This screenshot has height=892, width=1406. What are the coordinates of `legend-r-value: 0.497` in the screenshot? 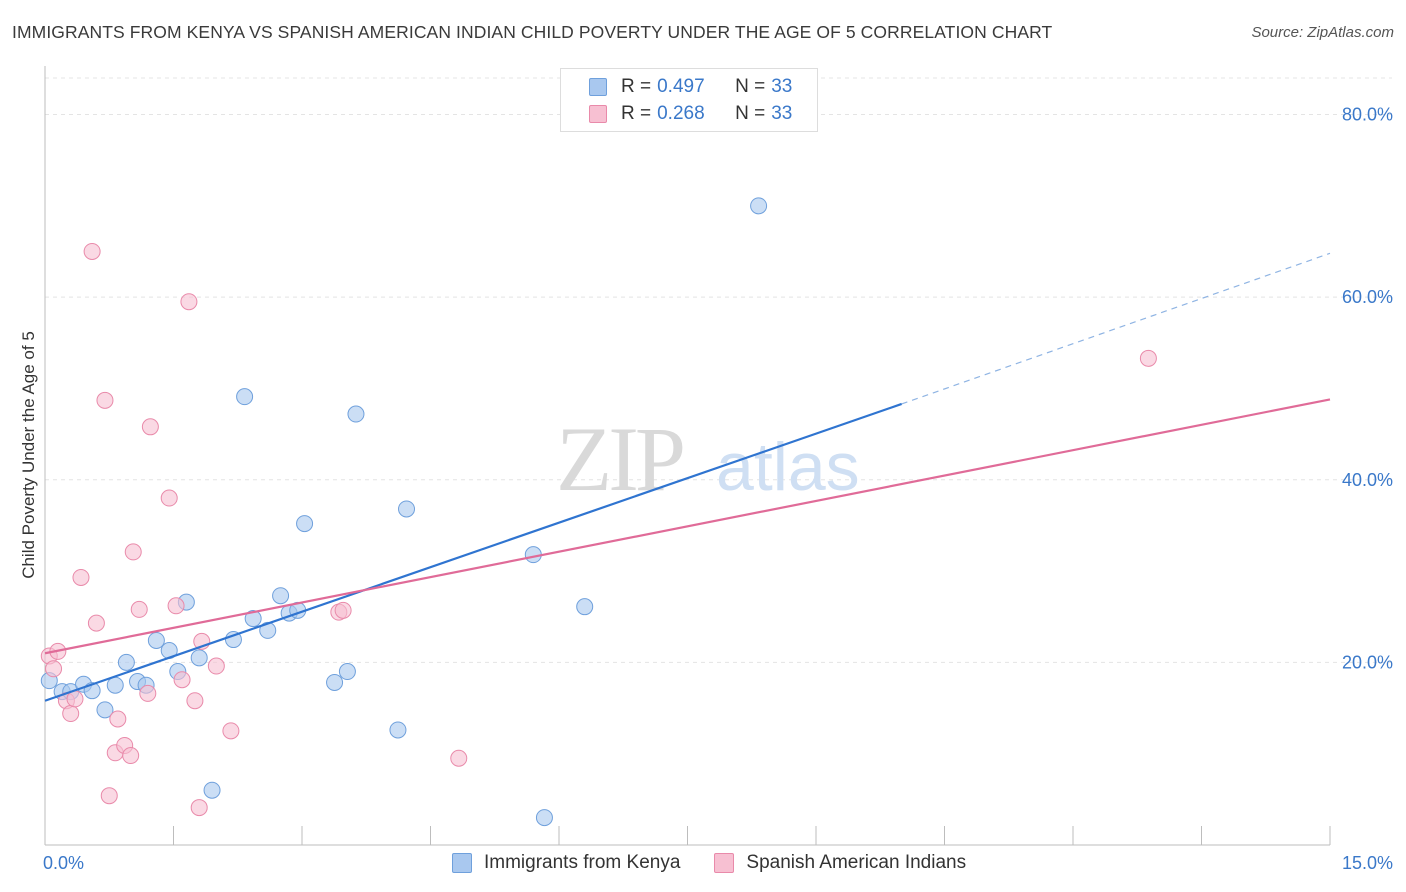 It's located at (681, 86).